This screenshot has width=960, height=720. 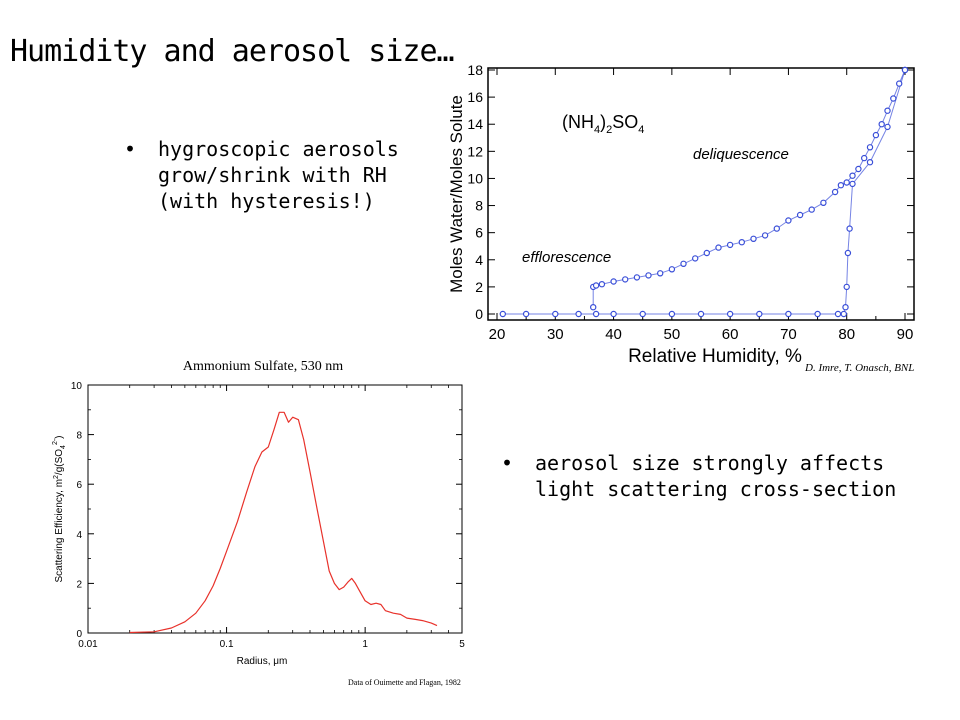 What do you see at coordinates (597, 130) in the screenshot?
I see `chart1-compound-sub1: 4` at bounding box center [597, 130].